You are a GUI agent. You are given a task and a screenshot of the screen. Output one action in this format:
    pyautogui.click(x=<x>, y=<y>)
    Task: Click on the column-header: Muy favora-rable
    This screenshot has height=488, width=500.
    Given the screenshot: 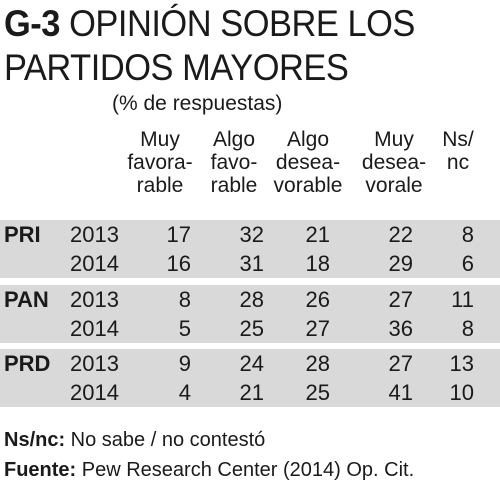 What is the action you would take?
    pyautogui.click(x=160, y=162)
    